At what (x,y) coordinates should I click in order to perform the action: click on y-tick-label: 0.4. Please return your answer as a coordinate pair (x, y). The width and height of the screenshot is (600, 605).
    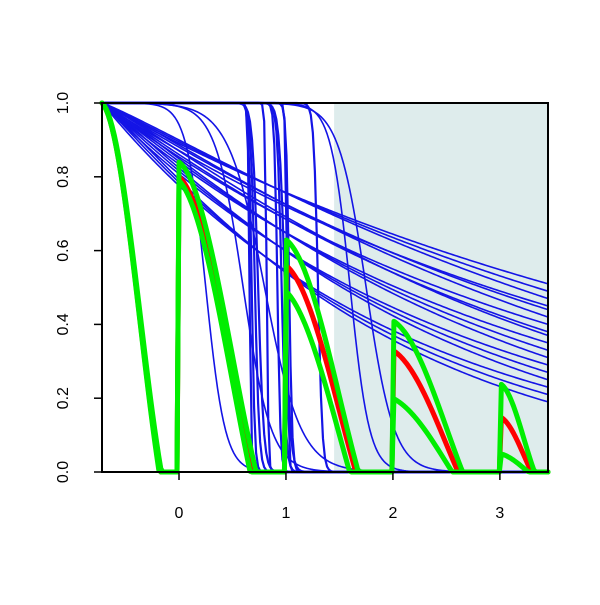
    Looking at the image, I should click on (63, 324).